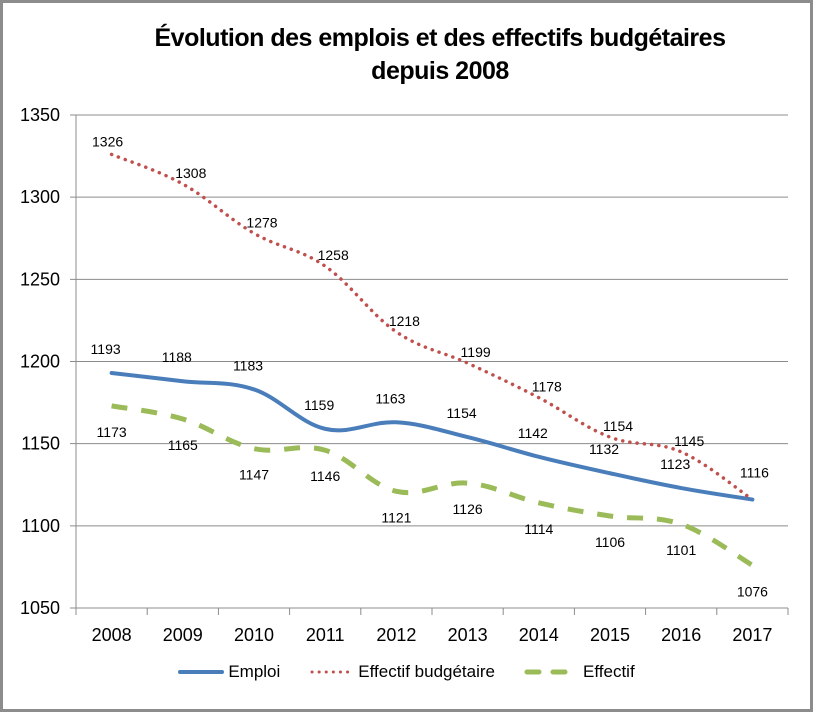 The width and height of the screenshot is (813, 712). What do you see at coordinates (390, 398) in the screenshot?
I see `data-label: 1163` at bounding box center [390, 398].